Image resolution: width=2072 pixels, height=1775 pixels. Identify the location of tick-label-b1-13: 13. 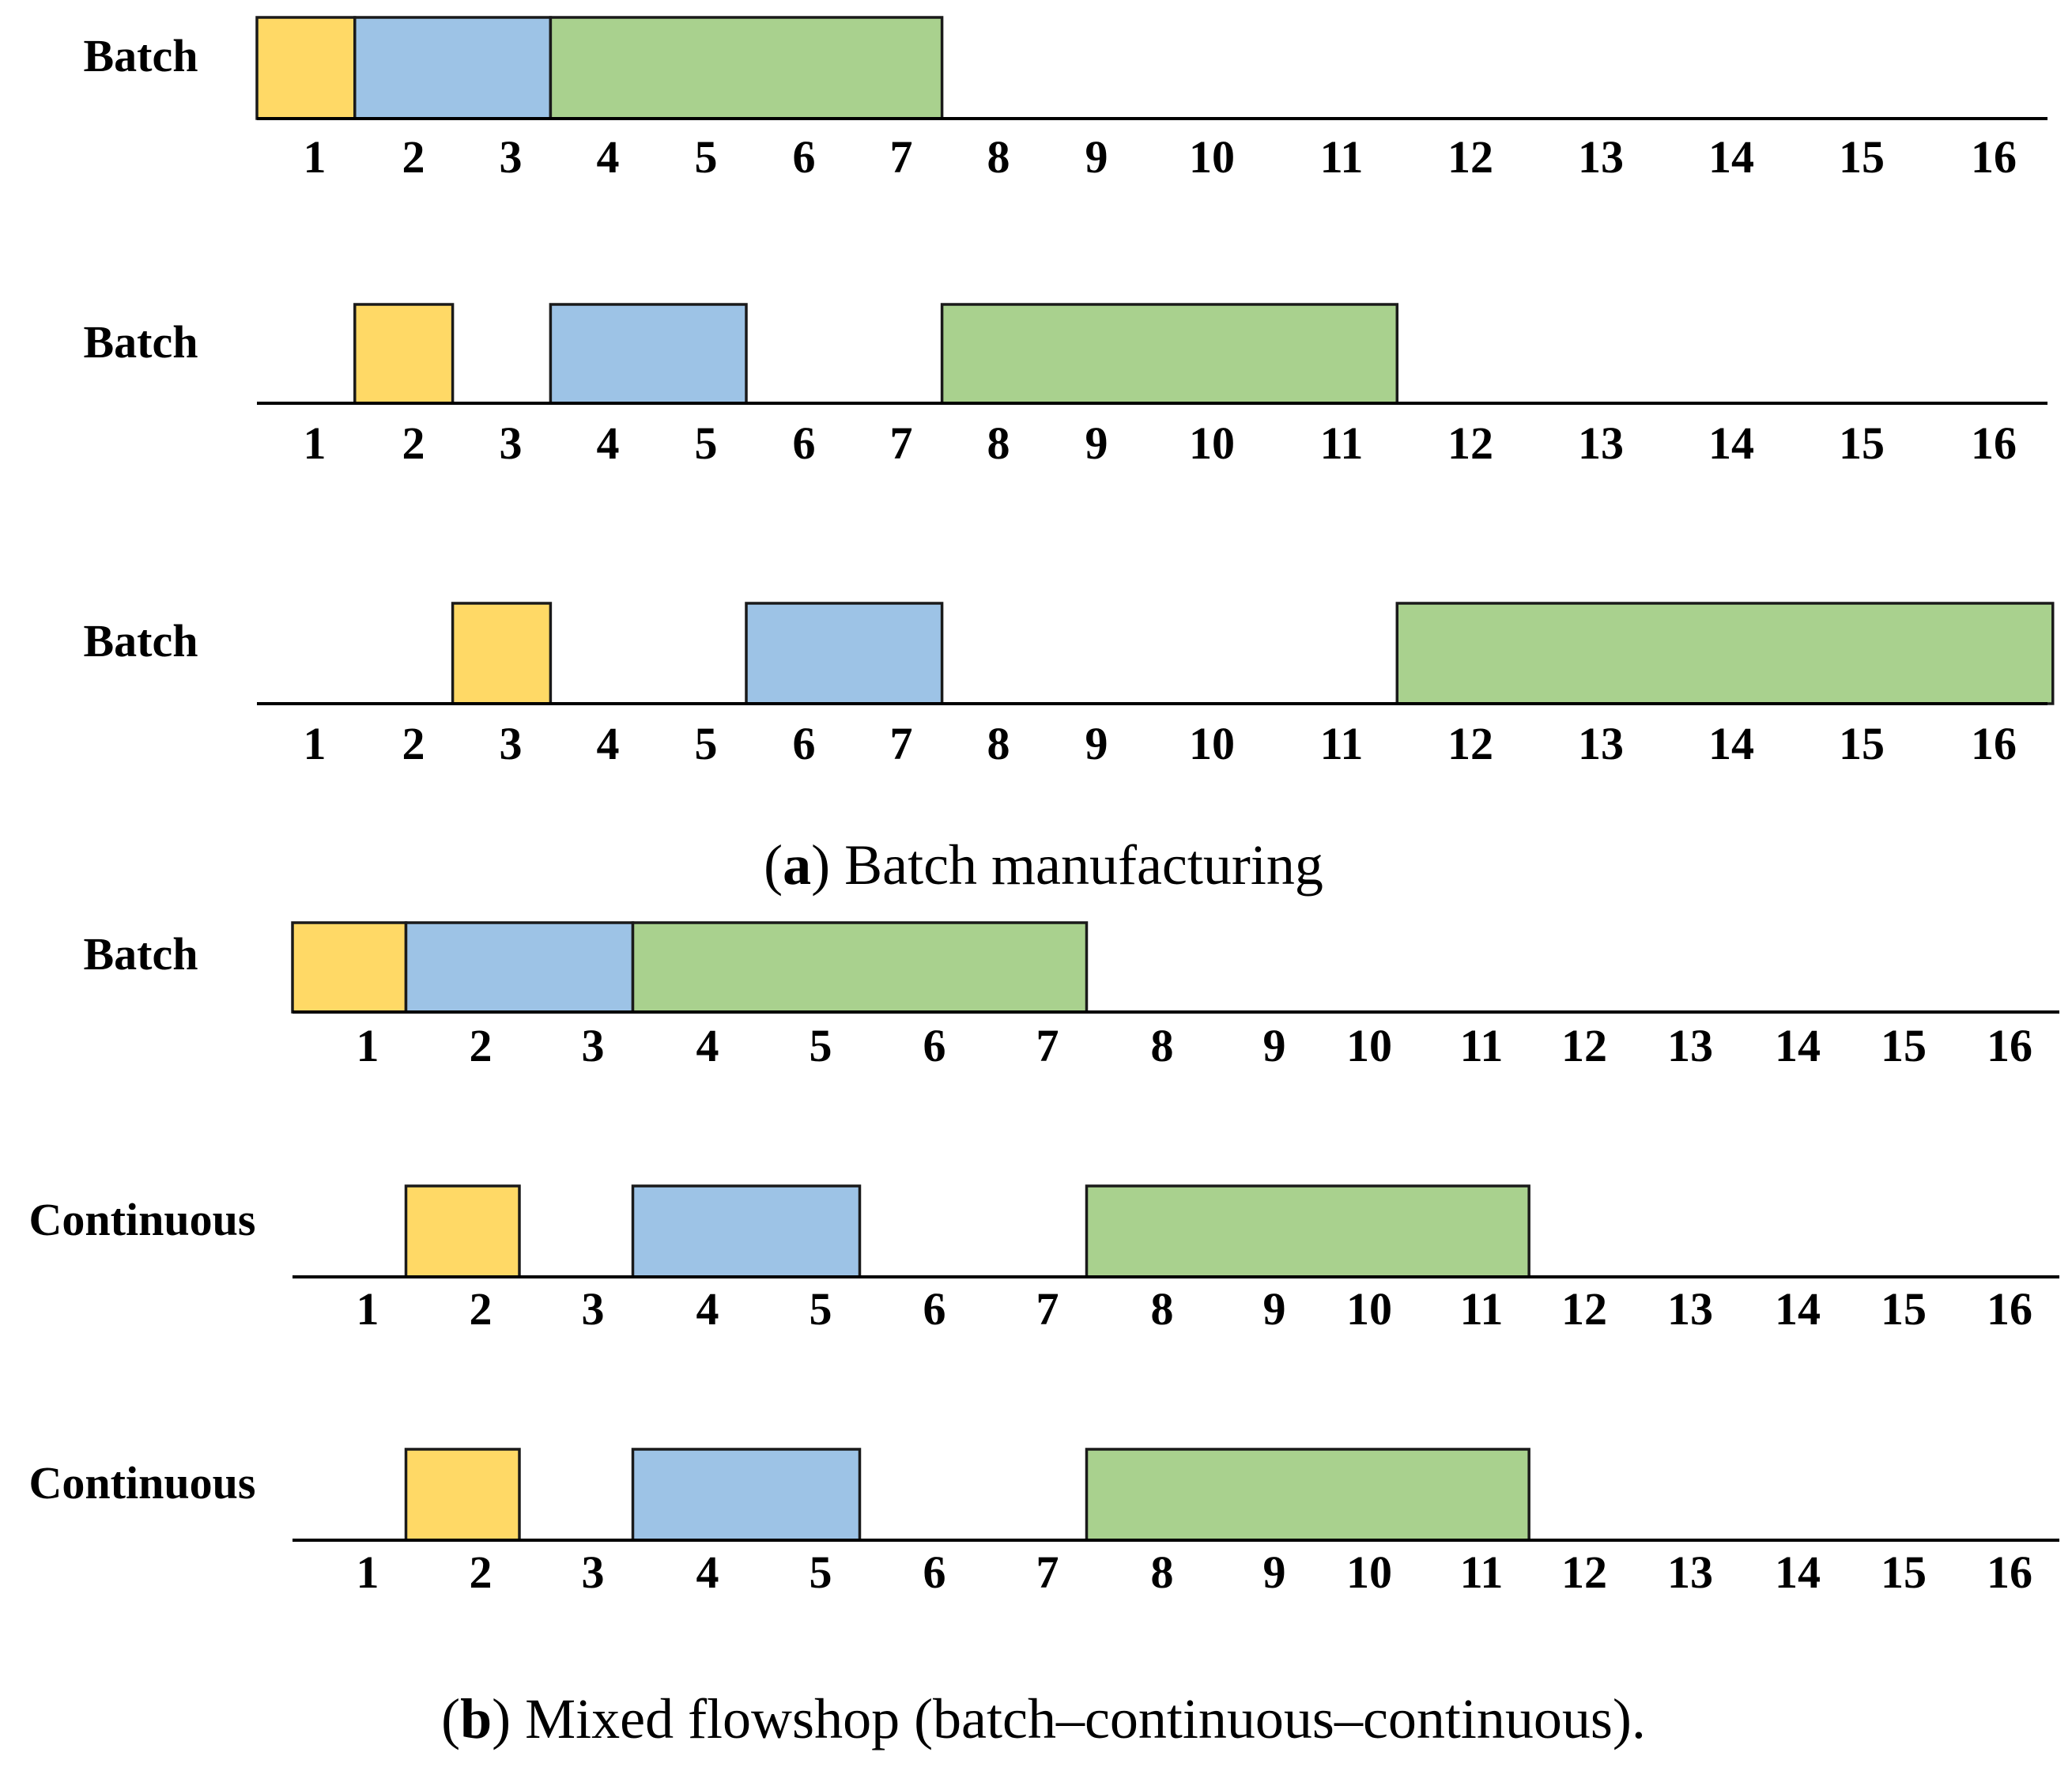
(1690, 1046).